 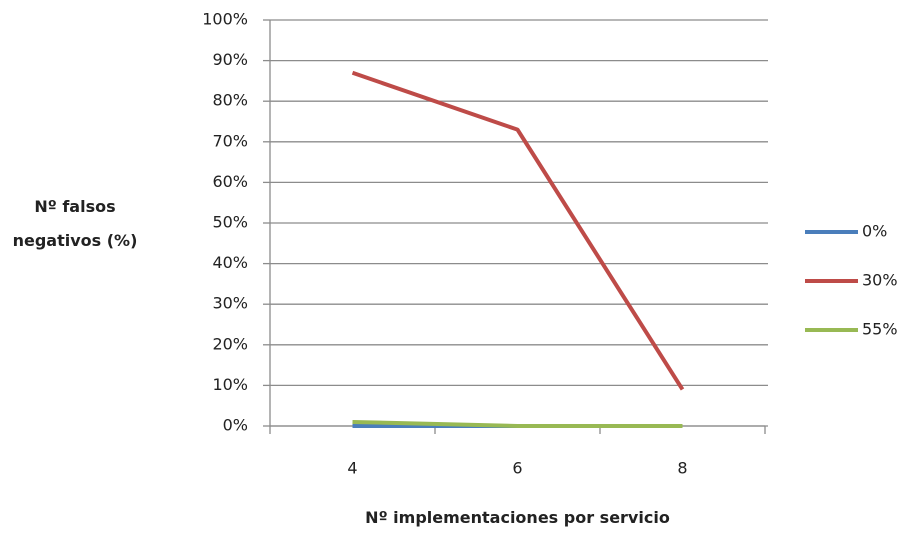 What do you see at coordinates (230, 140) in the screenshot?
I see `y-tick-label: 70%` at bounding box center [230, 140].